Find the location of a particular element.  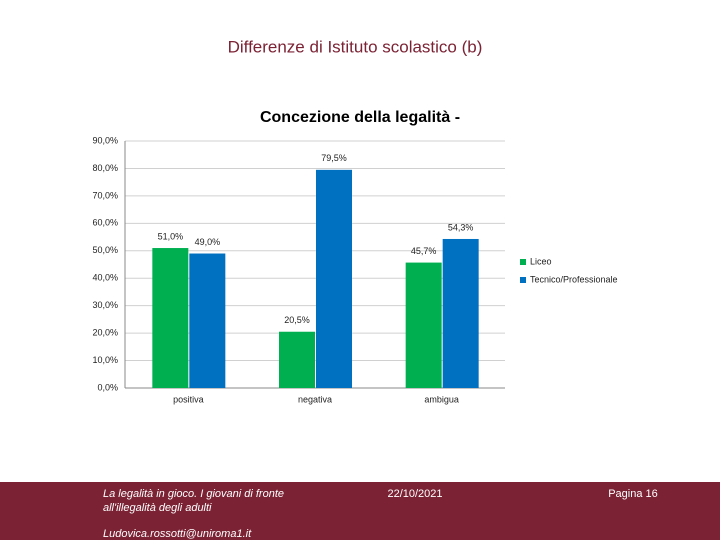

slide-title: Differenze di Istituto scolastico (b) is located at coordinates (355, 46).